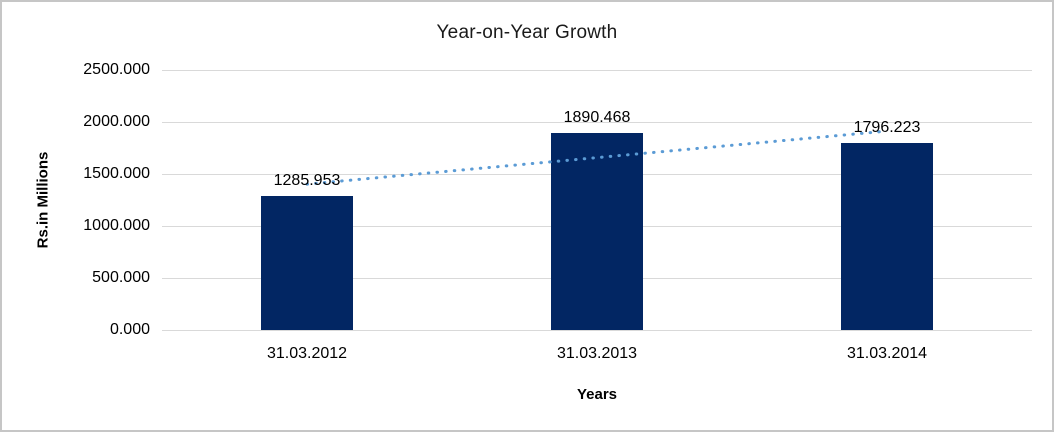 The height and width of the screenshot is (432, 1054). What do you see at coordinates (597, 394) in the screenshot?
I see `x-axis-title: Years` at bounding box center [597, 394].